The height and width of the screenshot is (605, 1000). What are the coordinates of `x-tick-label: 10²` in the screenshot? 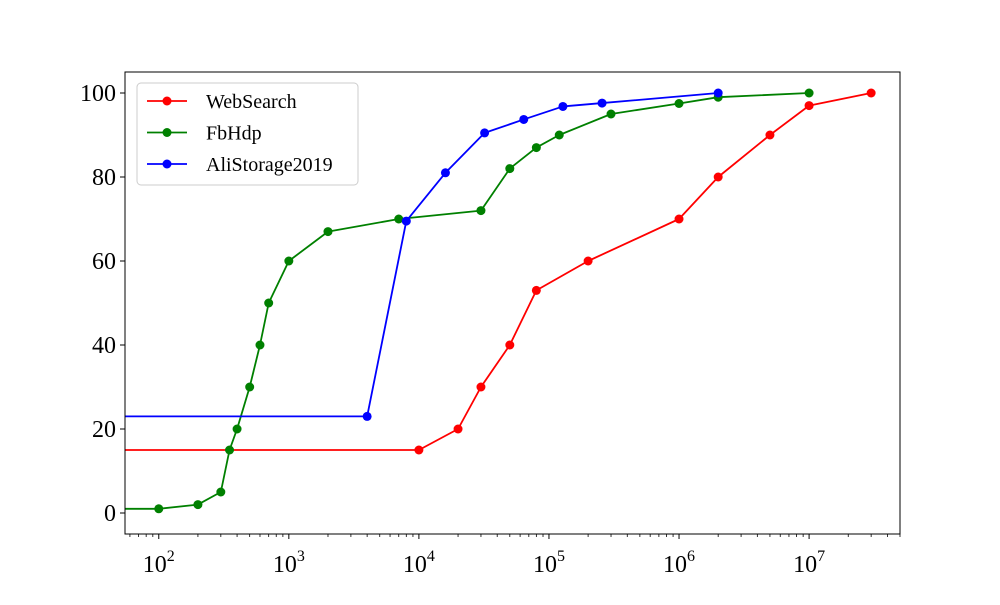 It's located at (159, 563).